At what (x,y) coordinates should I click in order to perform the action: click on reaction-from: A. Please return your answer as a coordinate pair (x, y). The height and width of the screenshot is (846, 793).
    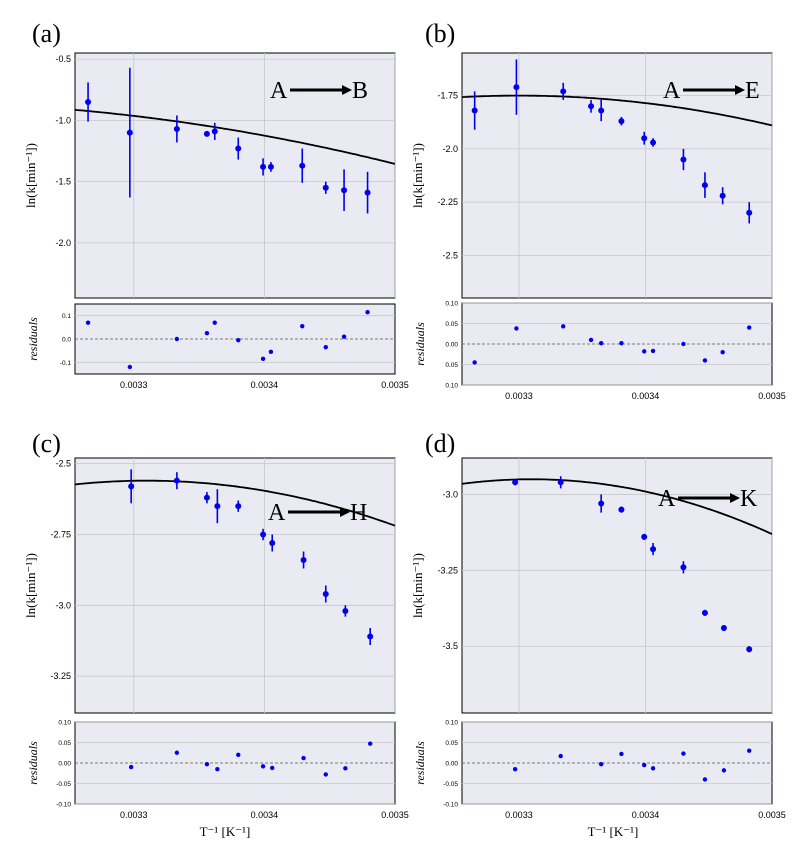
    Looking at the image, I should click on (279, 91).